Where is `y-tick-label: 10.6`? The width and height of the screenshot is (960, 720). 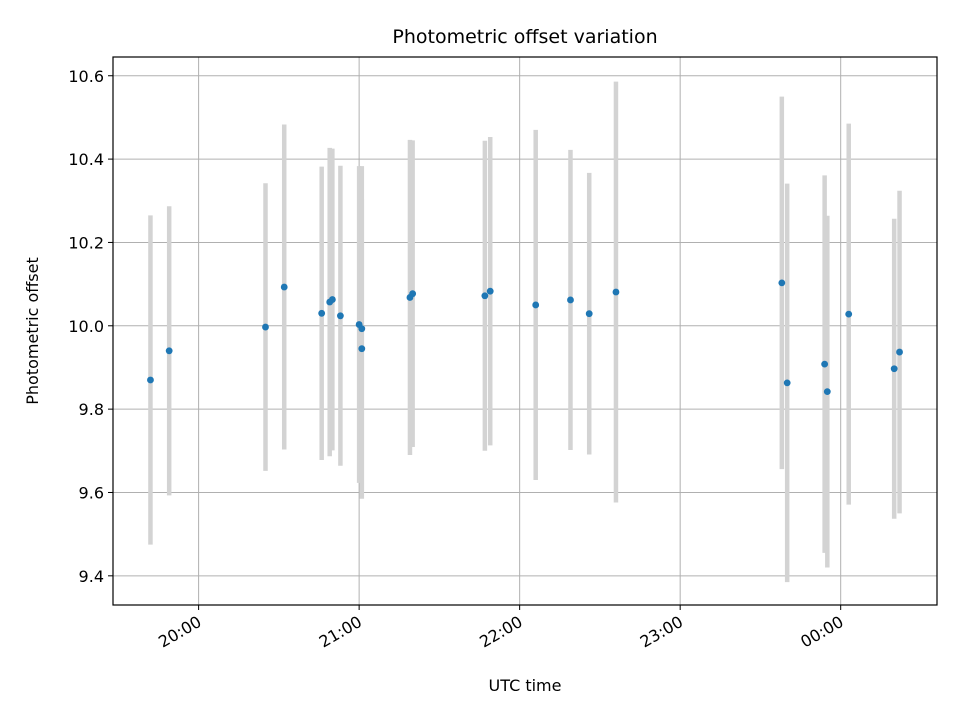 y-tick-label: 10.6 is located at coordinates (86, 76).